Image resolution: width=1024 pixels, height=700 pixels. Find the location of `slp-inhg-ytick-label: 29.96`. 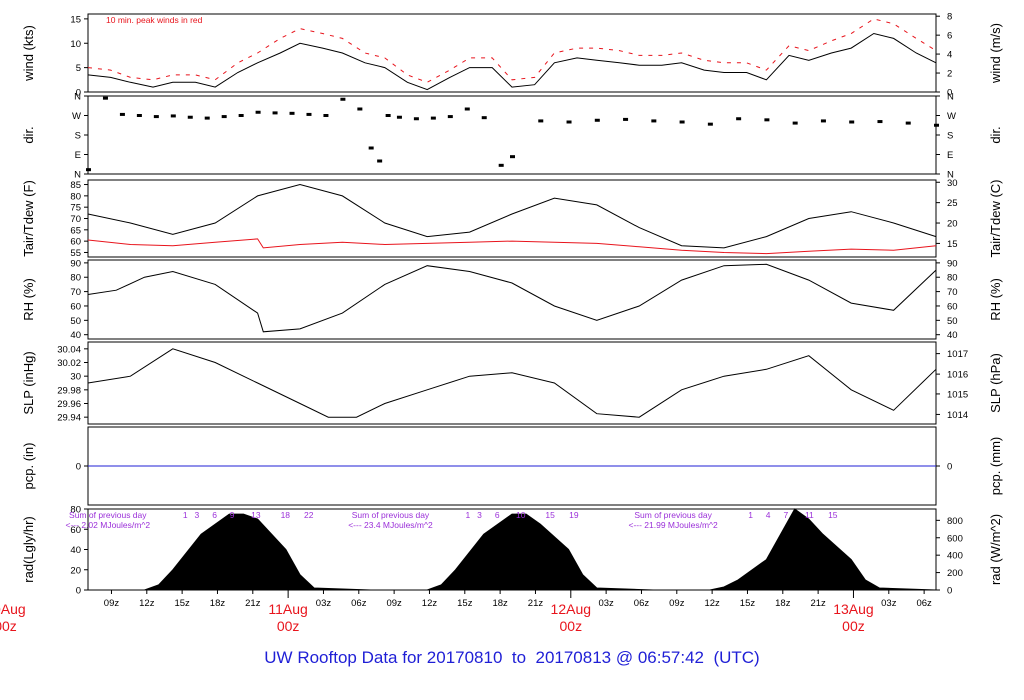

slp-inhg-ytick-label: 29.96 is located at coordinates (69, 404).